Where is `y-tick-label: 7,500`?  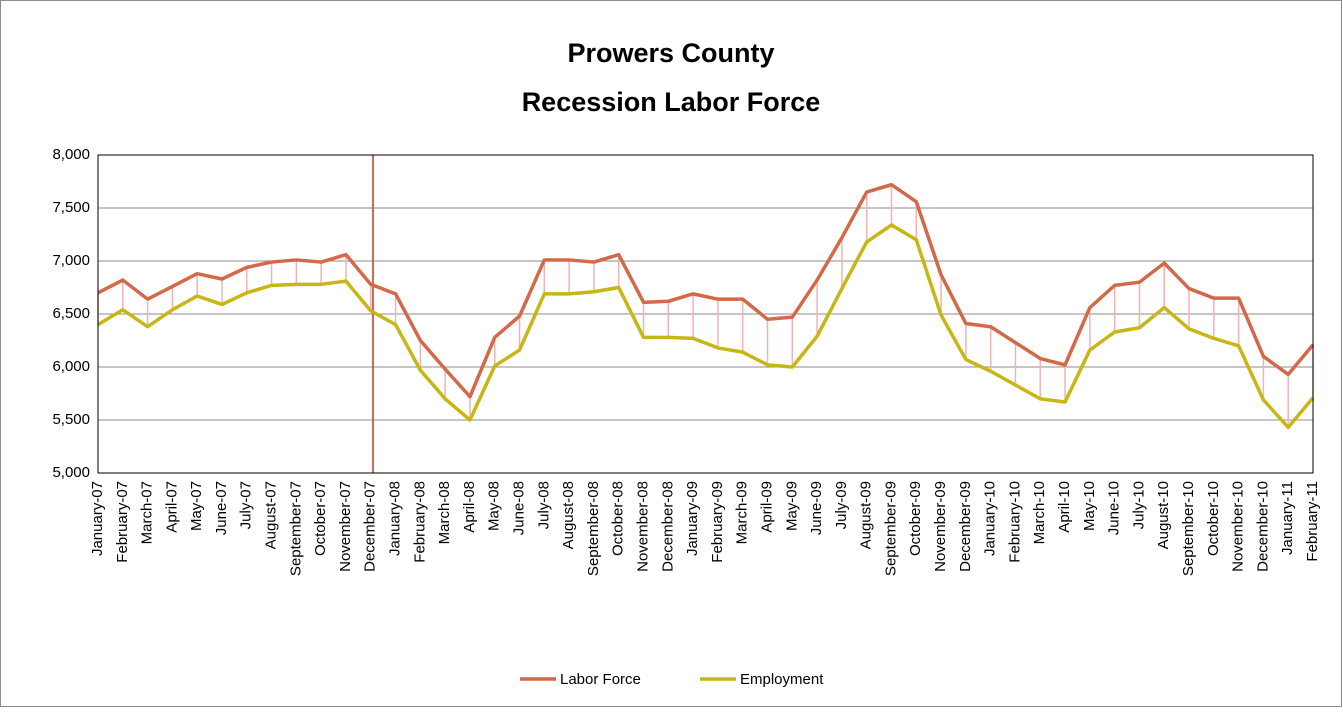
y-tick-label: 7,500 is located at coordinates (71, 207).